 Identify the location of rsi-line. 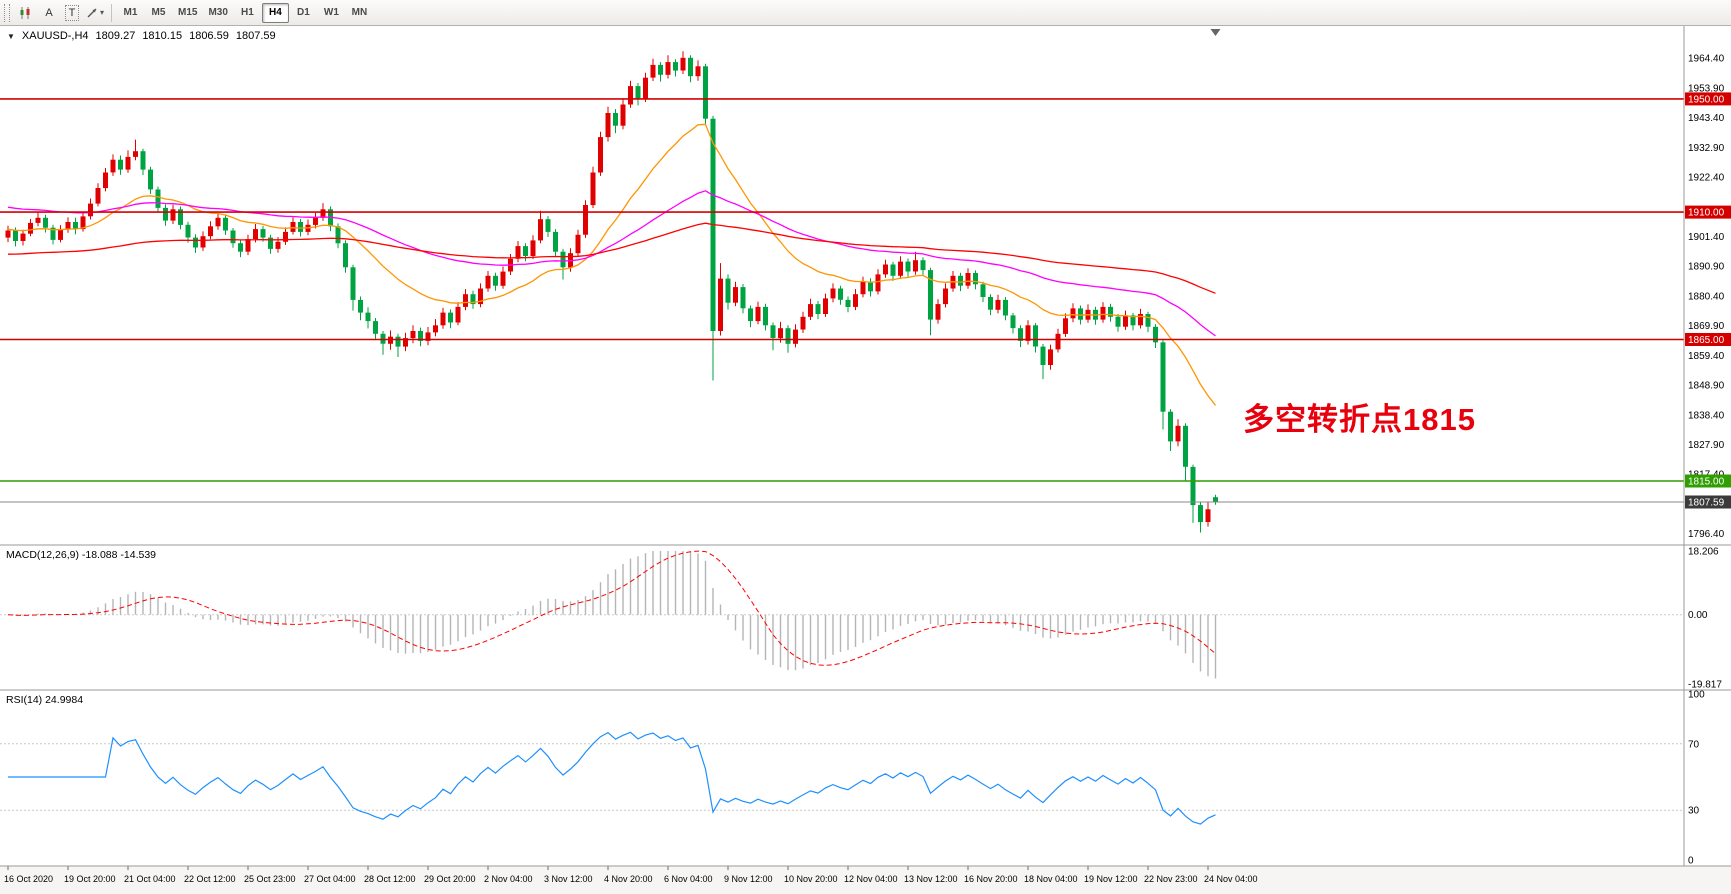
(612, 778).